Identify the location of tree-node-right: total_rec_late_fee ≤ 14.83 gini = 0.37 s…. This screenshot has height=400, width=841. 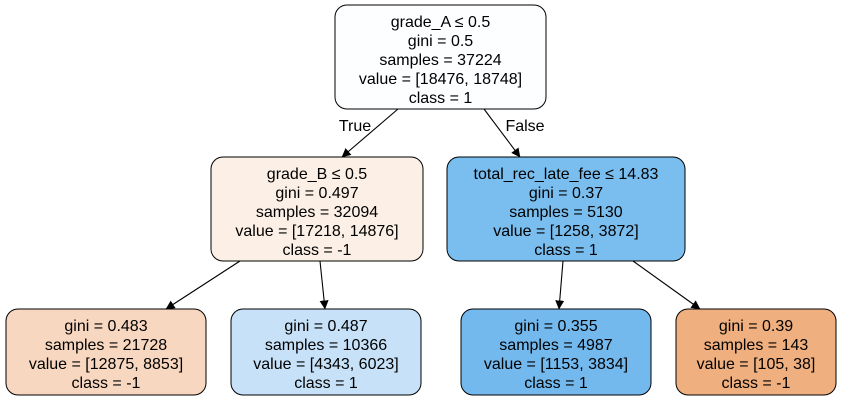
(566, 209).